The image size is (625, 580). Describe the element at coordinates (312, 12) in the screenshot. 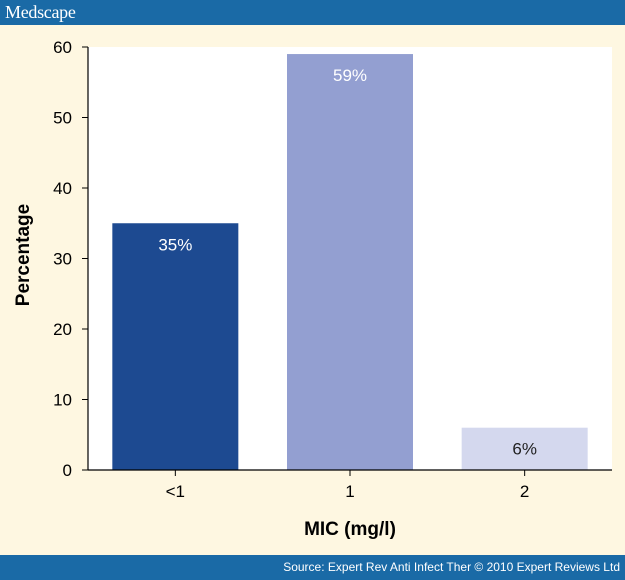

I see `header-bar: Medscape` at that location.